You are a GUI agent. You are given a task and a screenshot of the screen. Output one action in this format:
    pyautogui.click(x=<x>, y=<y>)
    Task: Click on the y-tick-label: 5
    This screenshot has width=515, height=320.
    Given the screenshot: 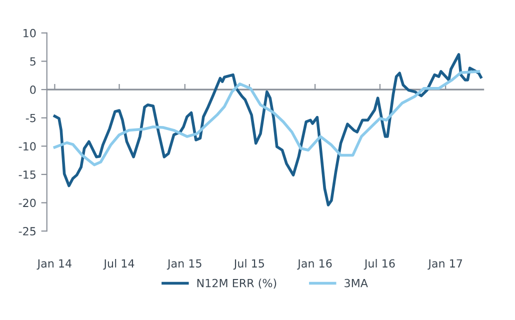 What is the action you would take?
    pyautogui.click(x=33, y=61)
    